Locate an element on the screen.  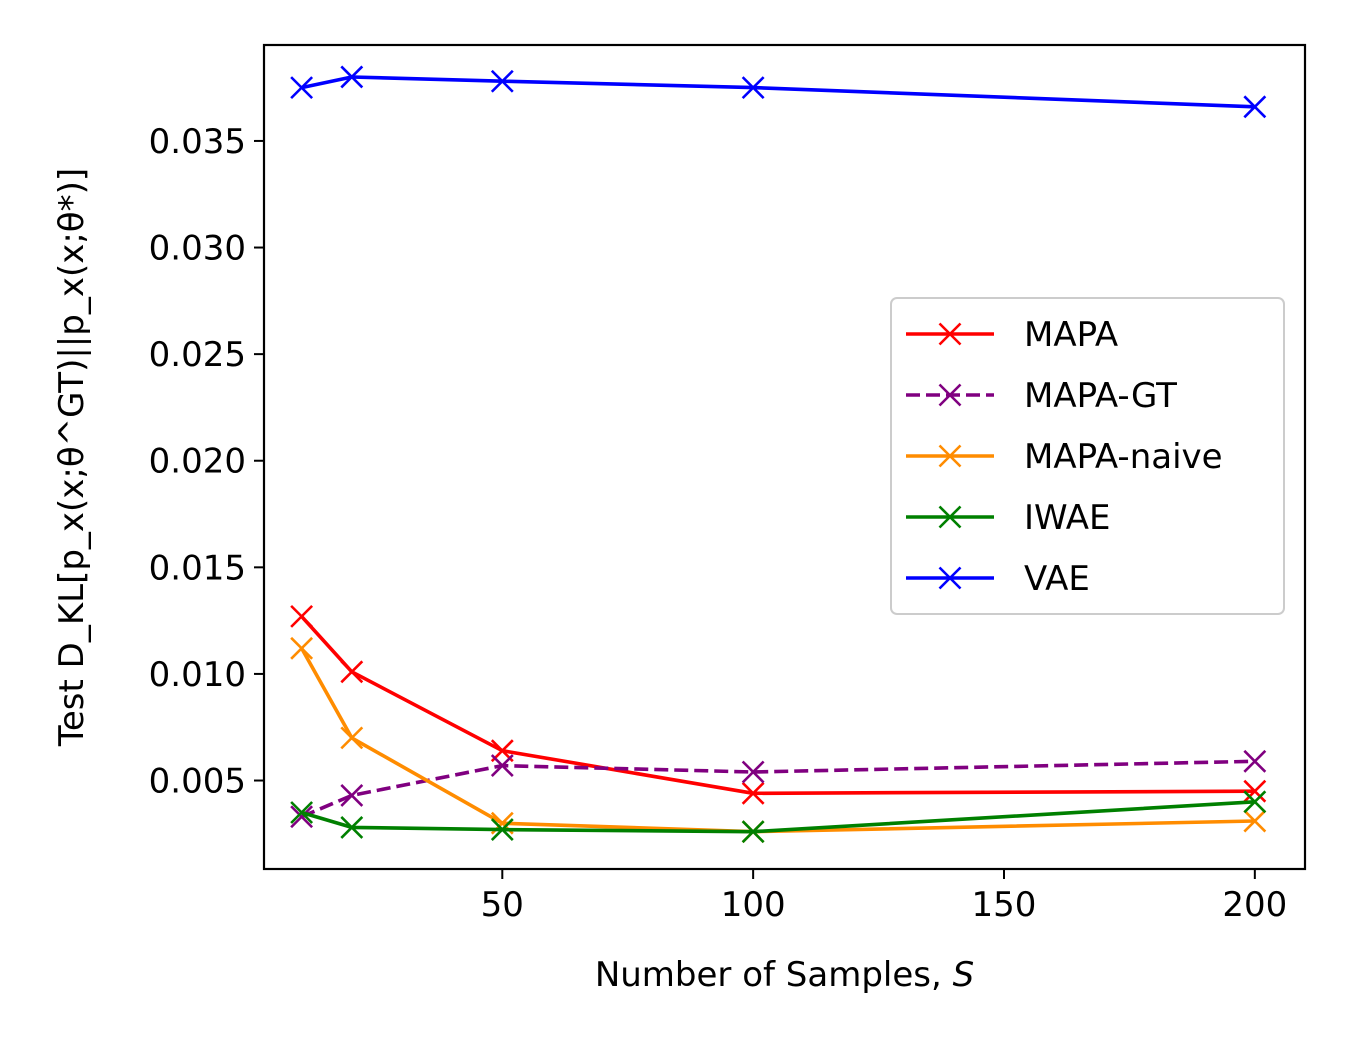
legend: MAPA MAPA-GT MAPA-naive IWAE VAE is located at coordinates (1087, 456).